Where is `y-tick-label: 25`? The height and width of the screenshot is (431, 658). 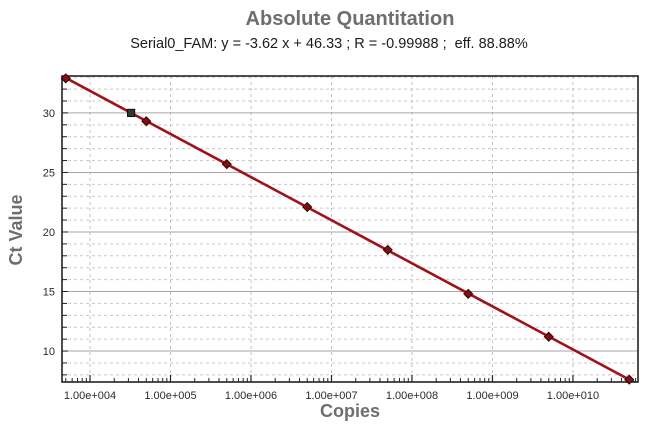 y-tick-label: 25 is located at coordinates (49, 173).